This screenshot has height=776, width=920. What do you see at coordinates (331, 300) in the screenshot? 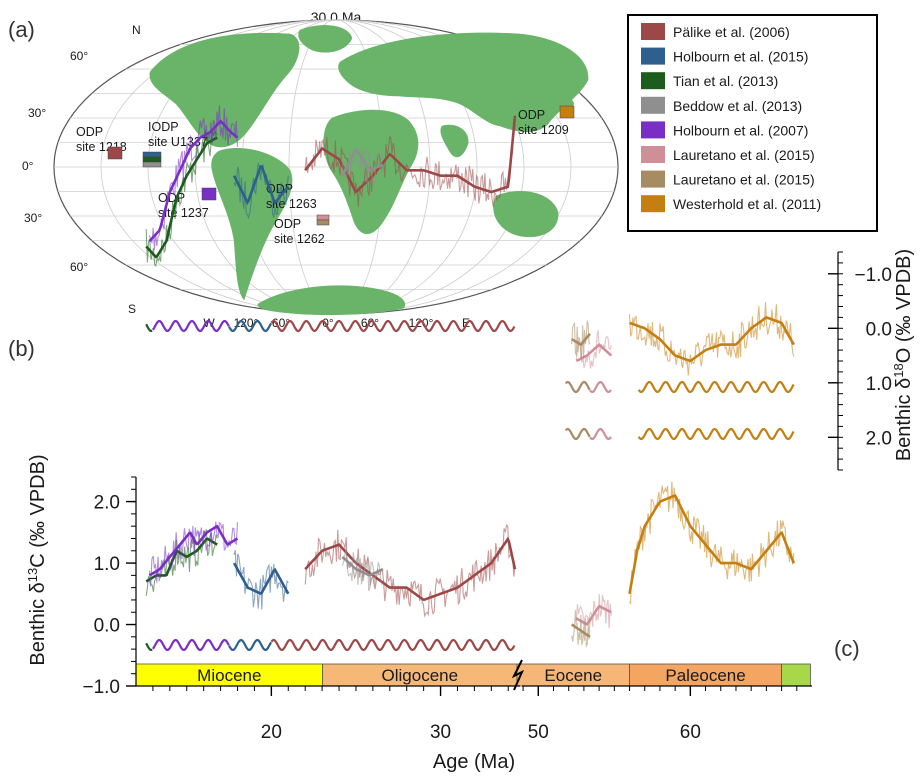
I see `continent-antarctica` at bounding box center [331, 300].